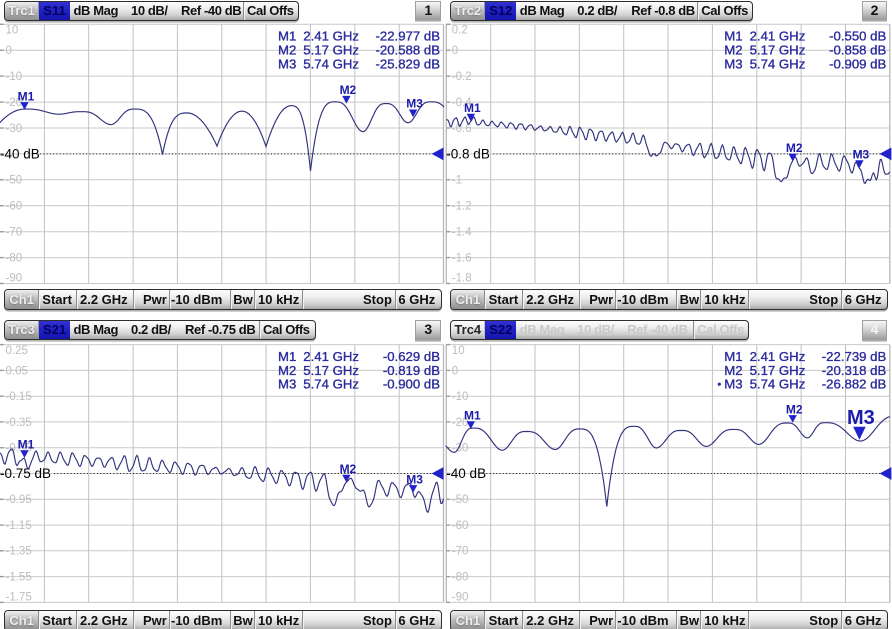 This screenshot has width=892, height=629. What do you see at coordinates (462, 103) in the screenshot?
I see `svg-text: -0.4` at bounding box center [462, 103].